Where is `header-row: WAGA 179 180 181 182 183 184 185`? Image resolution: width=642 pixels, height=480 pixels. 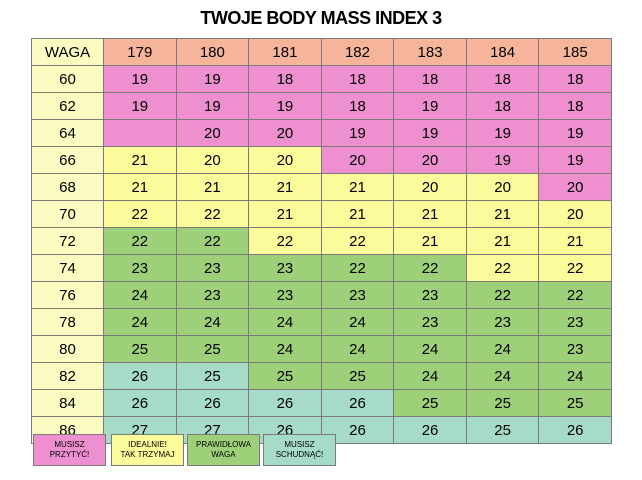 header-row: WAGA 179 180 181 182 183 184 185 is located at coordinates (321, 52).